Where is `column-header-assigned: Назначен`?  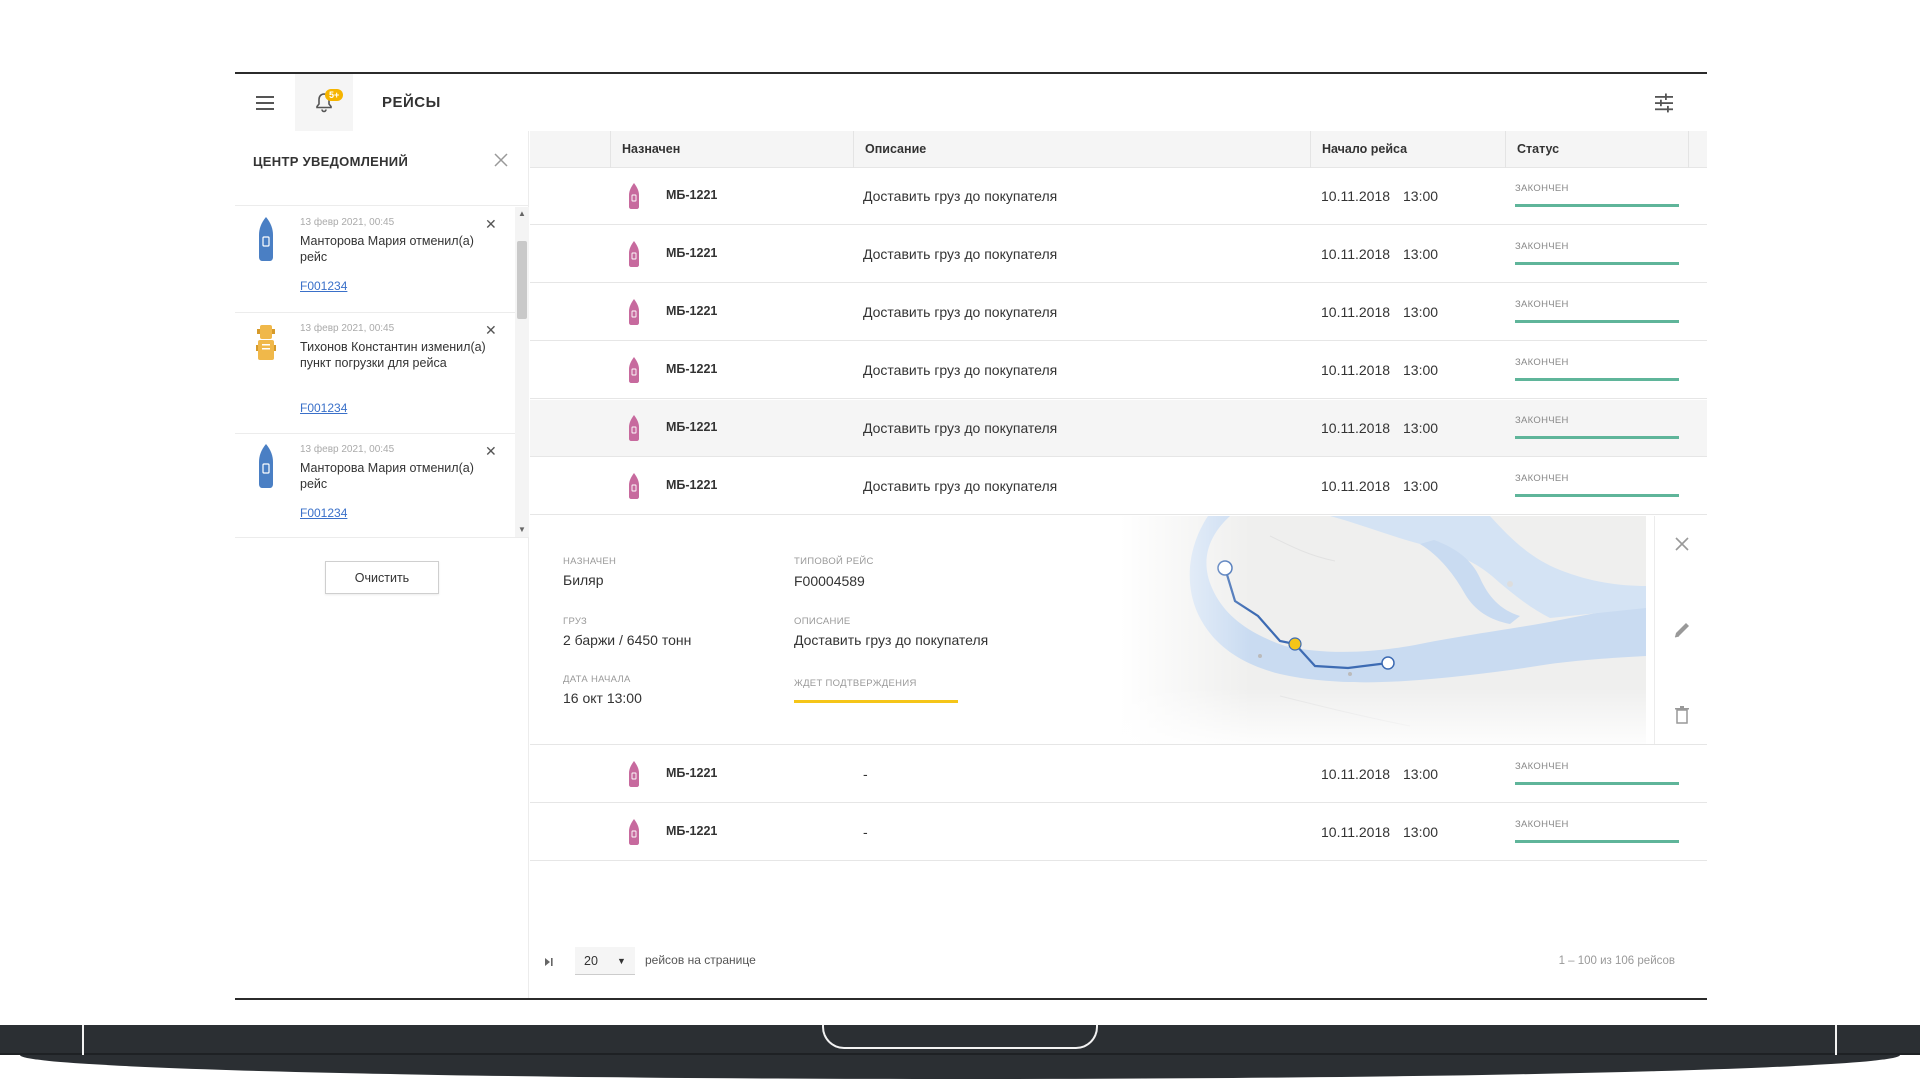 column-header-assigned: Назначен is located at coordinates (651, 149).